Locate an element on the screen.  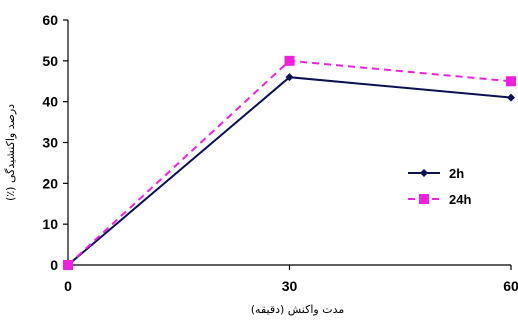
x-axis-title: مدت واکنش (دقیقه) is located at coordinates (298, 309).